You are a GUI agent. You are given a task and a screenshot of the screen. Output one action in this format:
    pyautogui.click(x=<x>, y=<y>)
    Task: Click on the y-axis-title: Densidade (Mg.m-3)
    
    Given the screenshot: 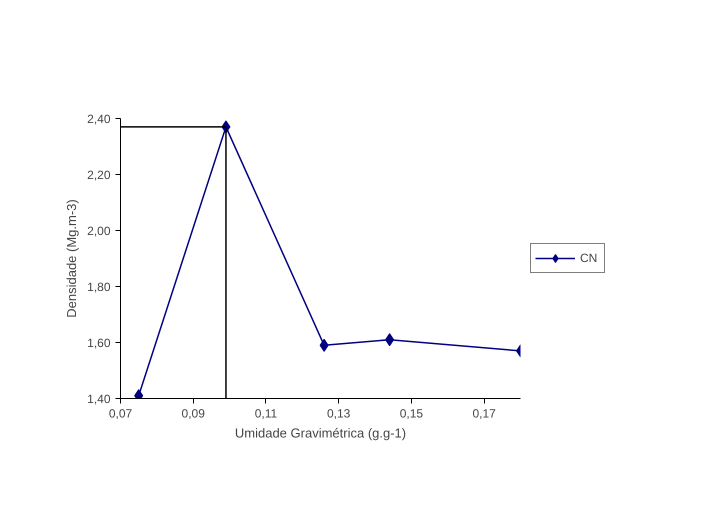 What is the action you would take?
    pyautogui.click(x=72, y=258)
    